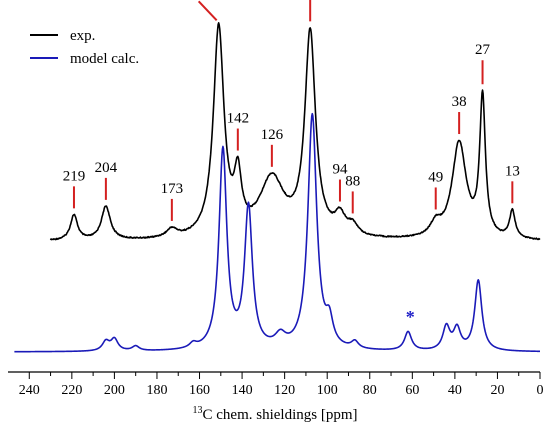 The image size is (550, 427). What do you see at coordinates (82, 36) in the screenshot?
I see `legend-label-exp: exp.` at bounding box center [82, 36].